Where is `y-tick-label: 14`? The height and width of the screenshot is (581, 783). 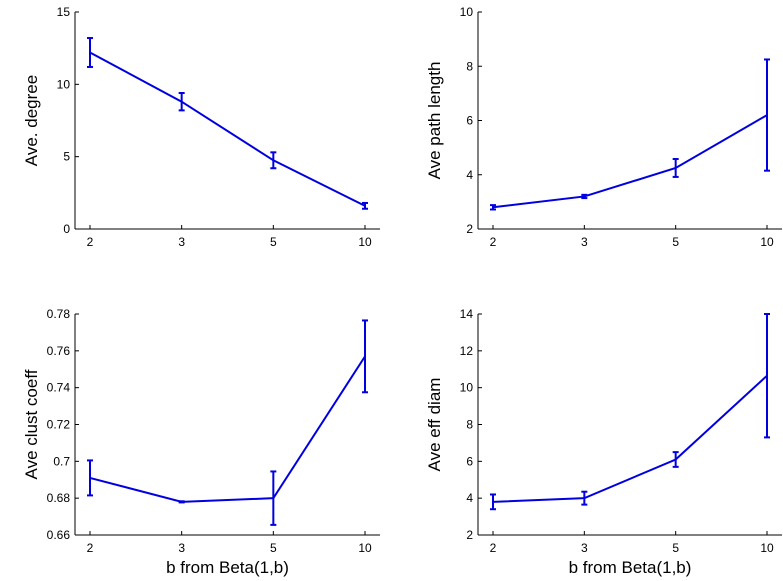
y-tick-label: 14 is located at coordinates (467, 314).